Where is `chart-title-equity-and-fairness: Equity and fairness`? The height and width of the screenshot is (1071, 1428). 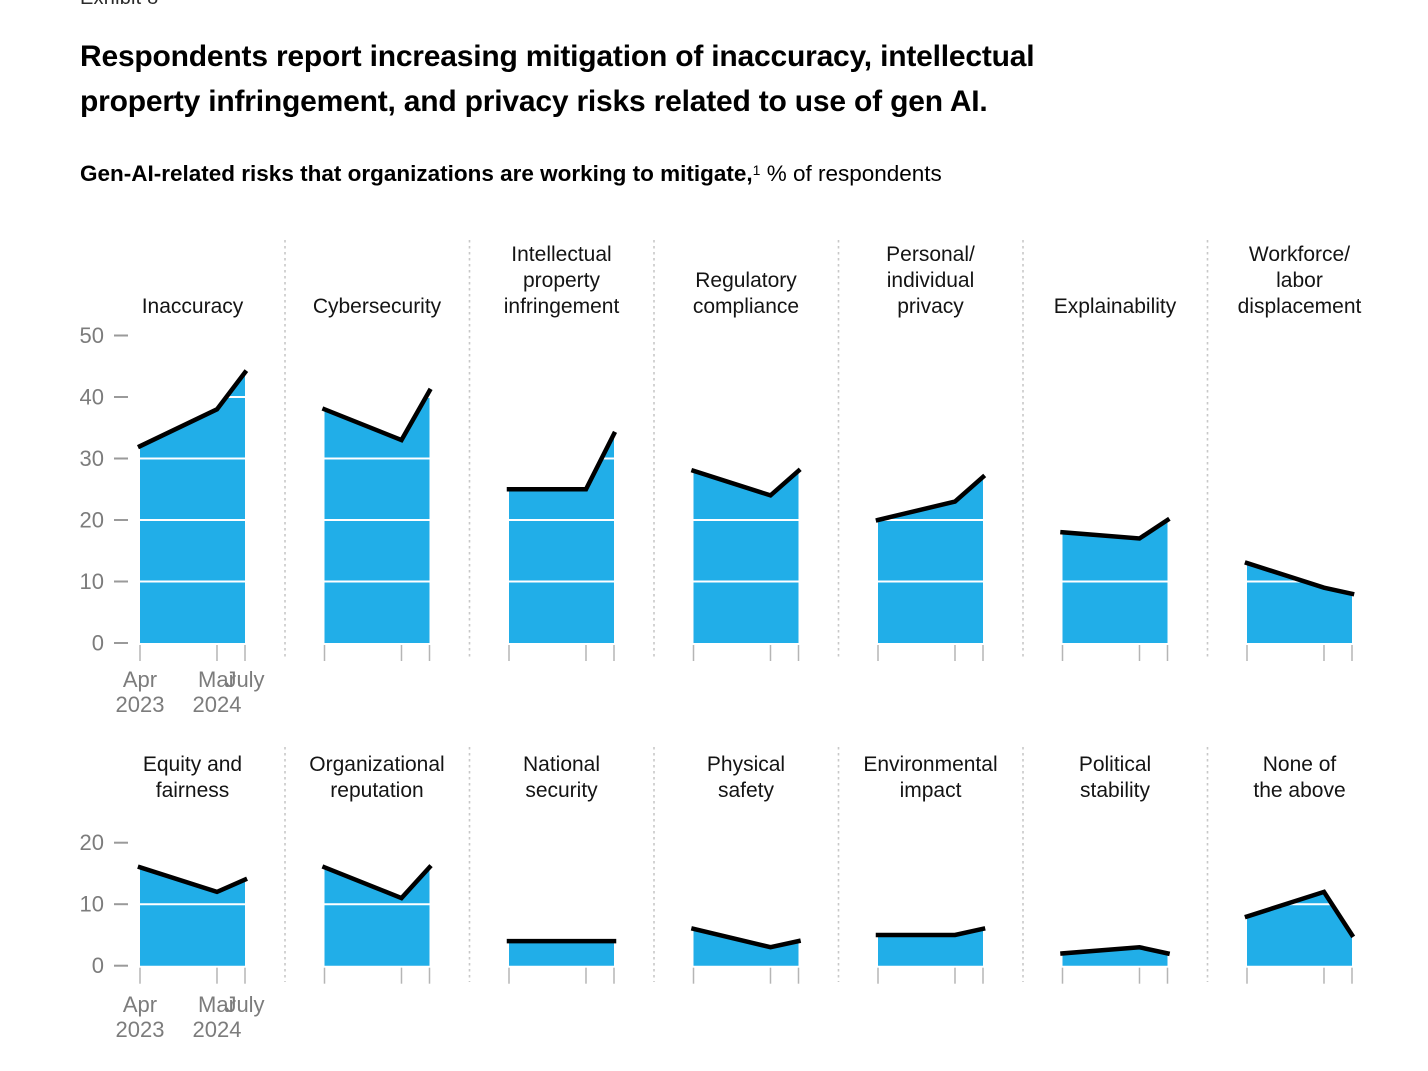 chart-title-equity-and-fairness: Equity and fairness is located at coordinates (192, 777).